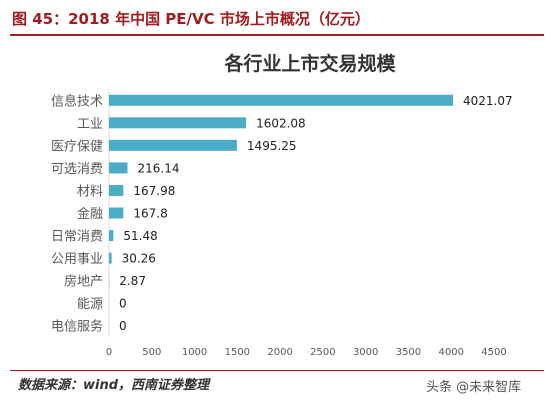 The height and width of the screenshot is (407, 554). I want to click on source-note: 数据来源：wind，西南证券整理, so click(114, 385).